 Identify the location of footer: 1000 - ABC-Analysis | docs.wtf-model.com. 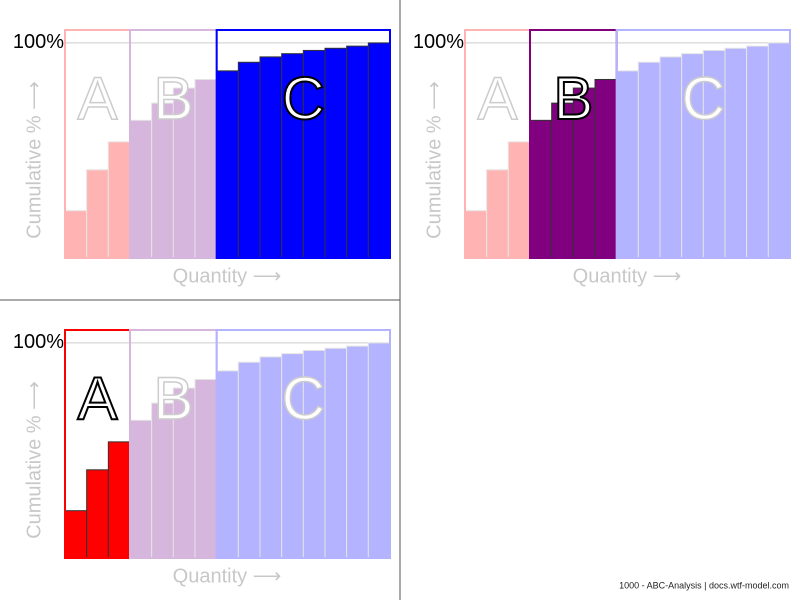
(704, 585).